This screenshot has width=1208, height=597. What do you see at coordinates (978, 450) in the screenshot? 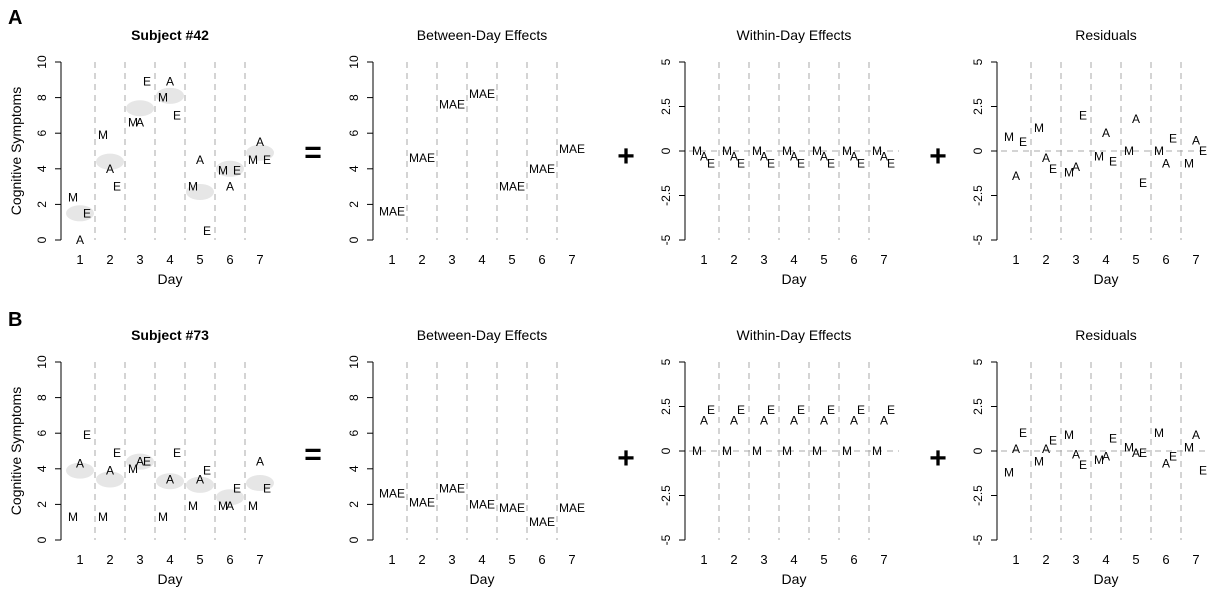
I see `y-tick-label: 0` at bounding box center [978, 450].